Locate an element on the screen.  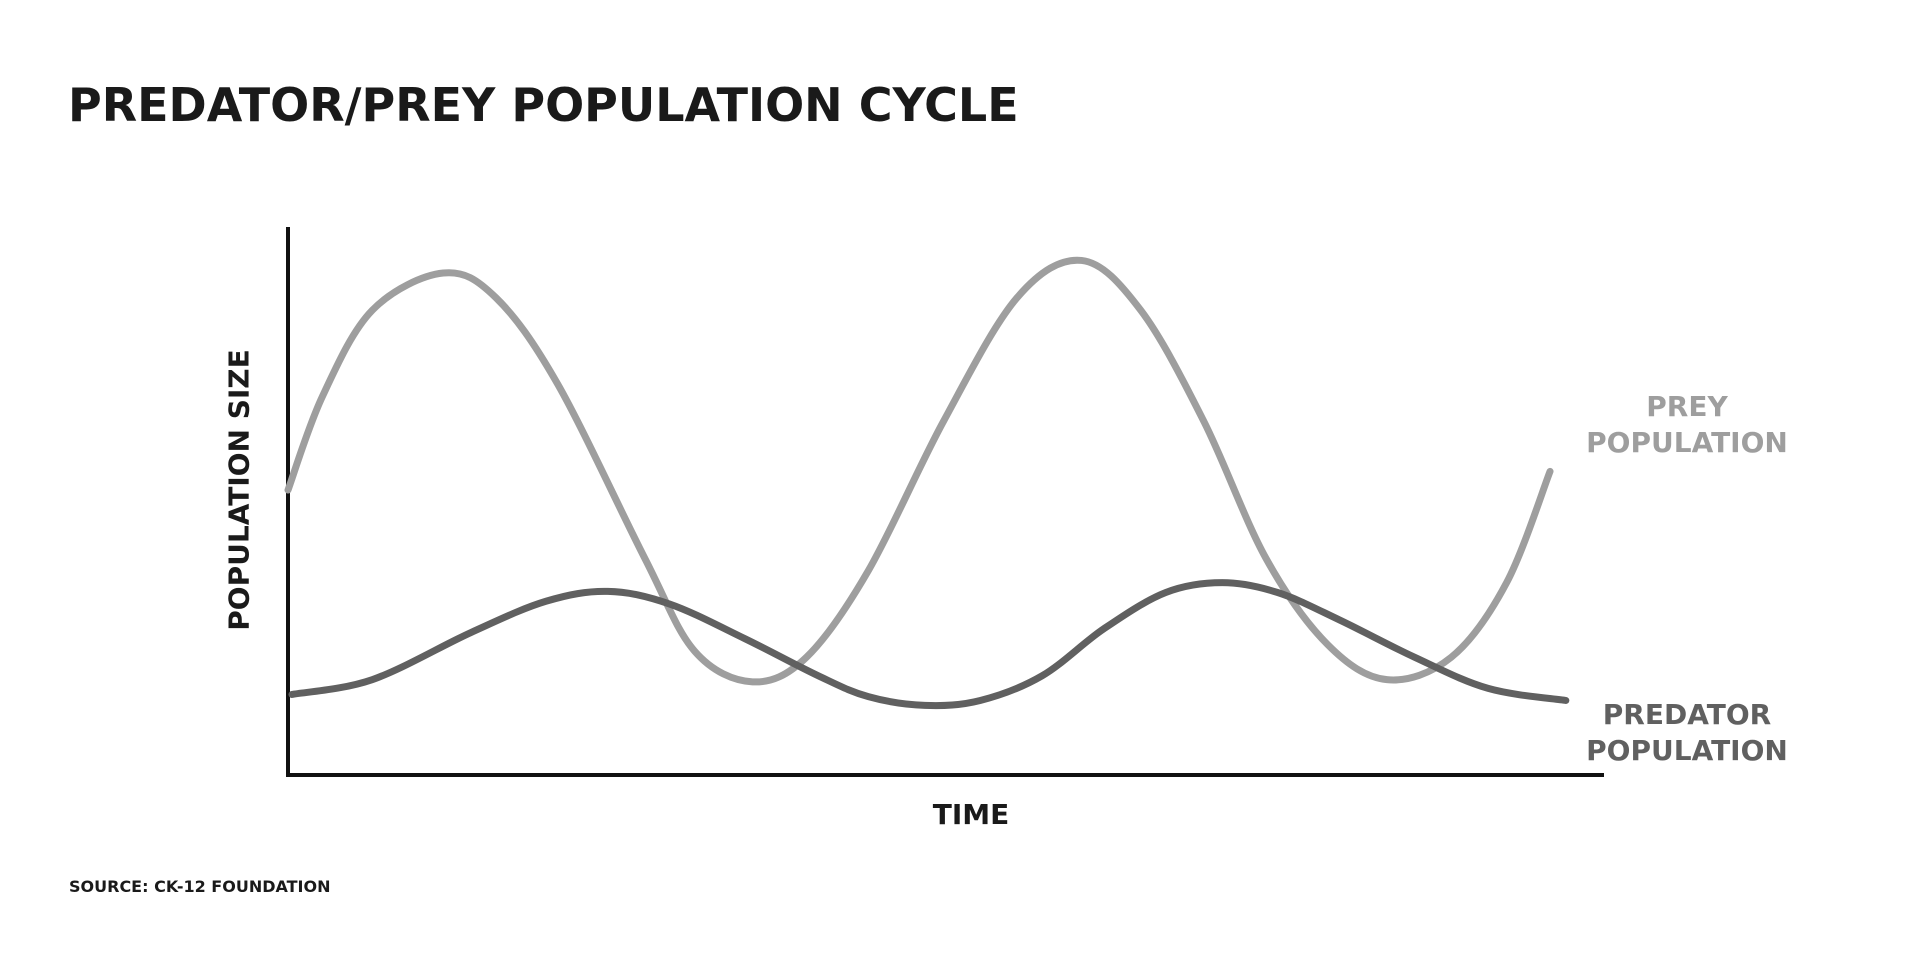
y-axis-label: POPULATION SIZE is located at coordinates (239, 490).